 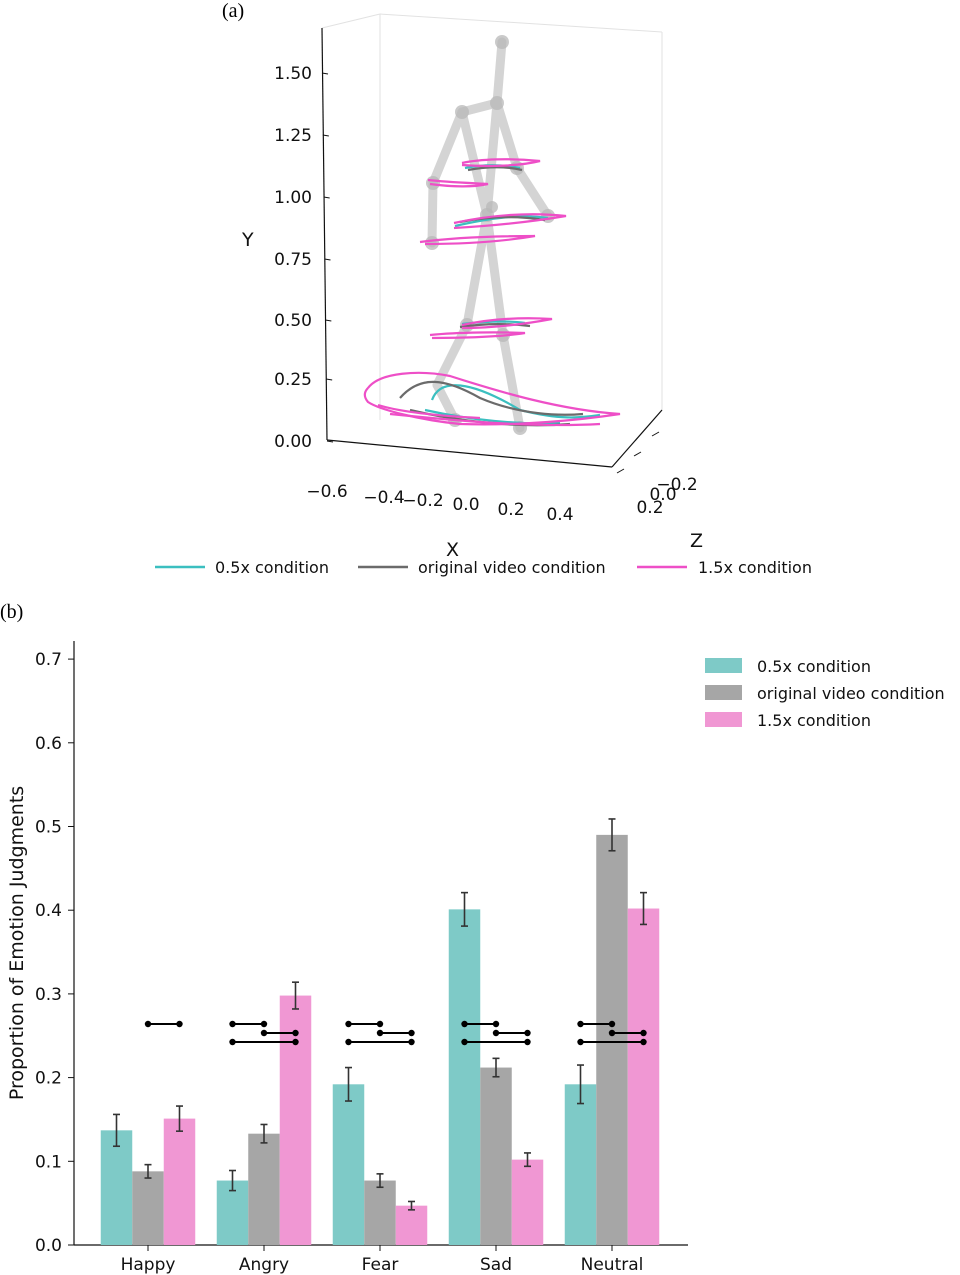 I want to click on a-z-tick-label: 0.2, so click(x=649, y=508).